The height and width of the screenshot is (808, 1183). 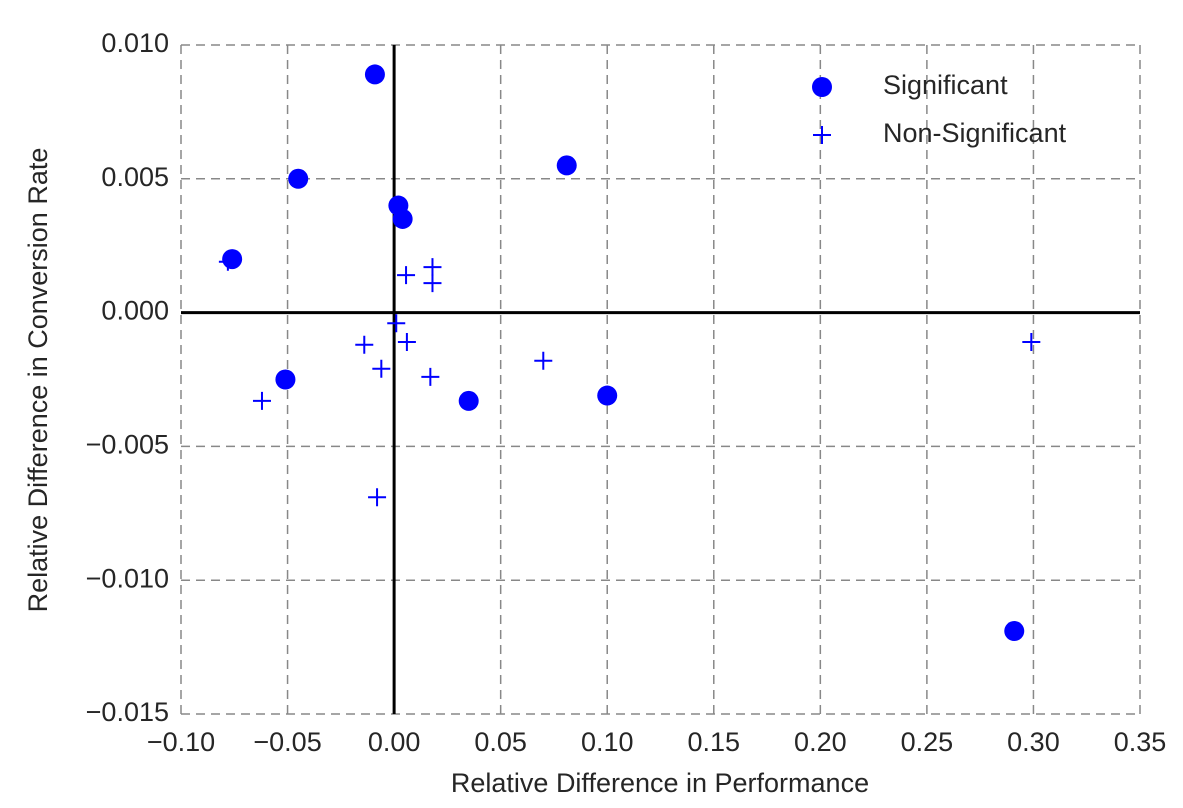 I want to click on x-axis-title: Relative Difference in Performance, so click(x=660, y=783).